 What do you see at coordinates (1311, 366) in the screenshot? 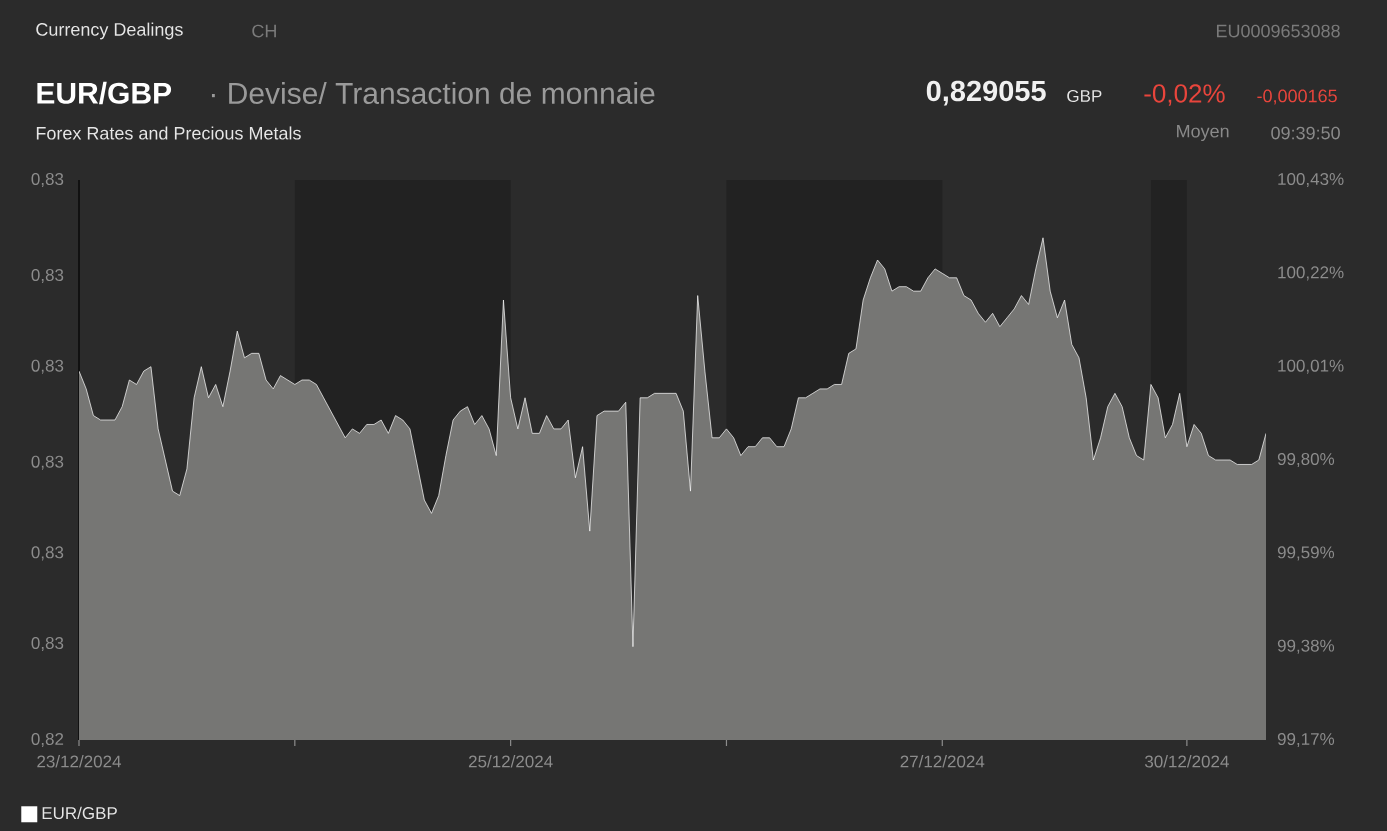
I see `y2-tick-label: 100,01%` at bounding box center [1311, 366].